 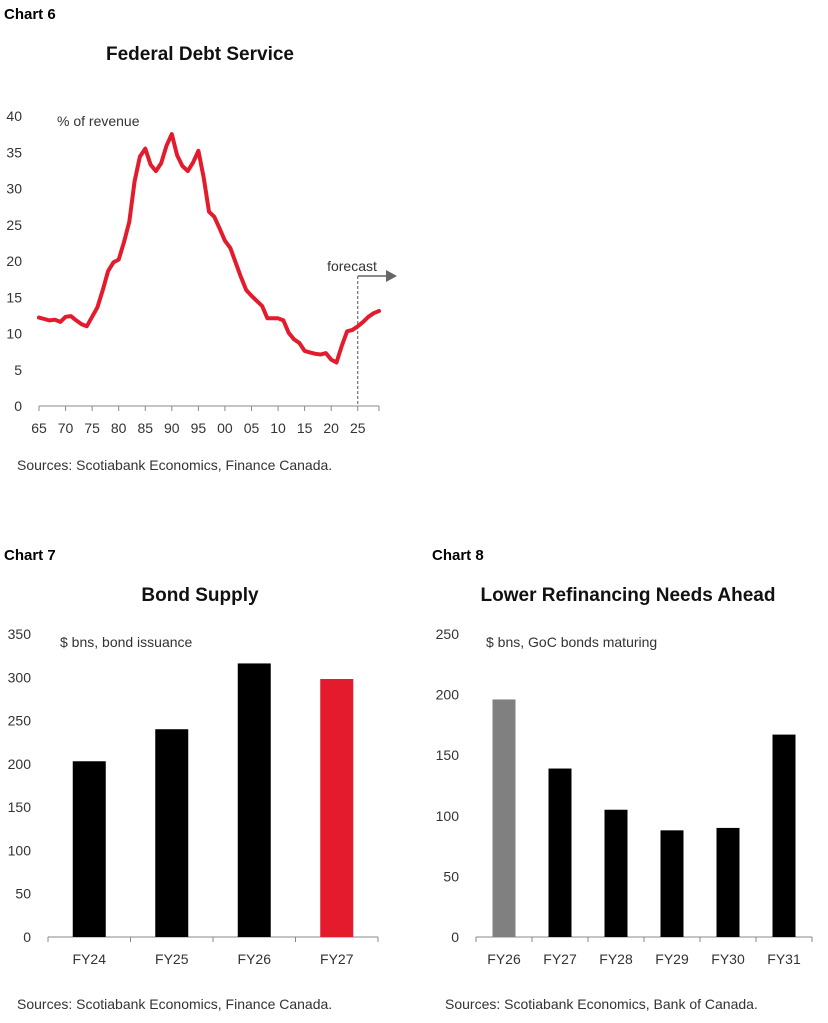 I want to click on y-tick-label: 300, so click(x=20, y=677).